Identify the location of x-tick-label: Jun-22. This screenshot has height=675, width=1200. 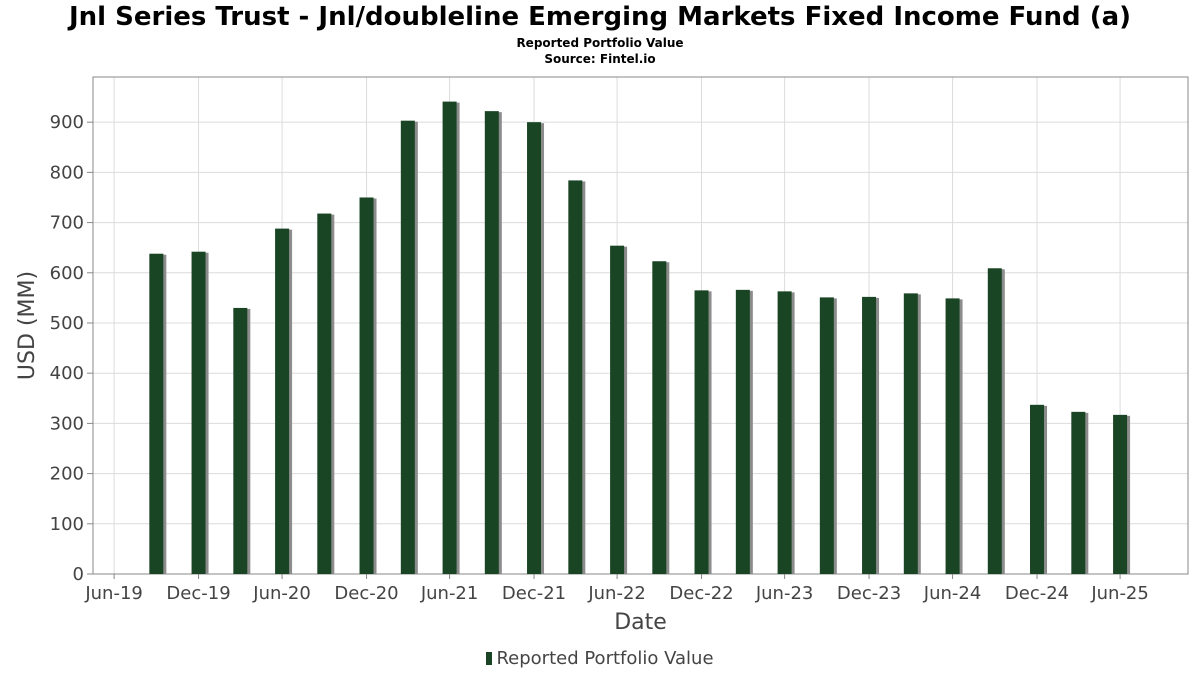
(616, 593).